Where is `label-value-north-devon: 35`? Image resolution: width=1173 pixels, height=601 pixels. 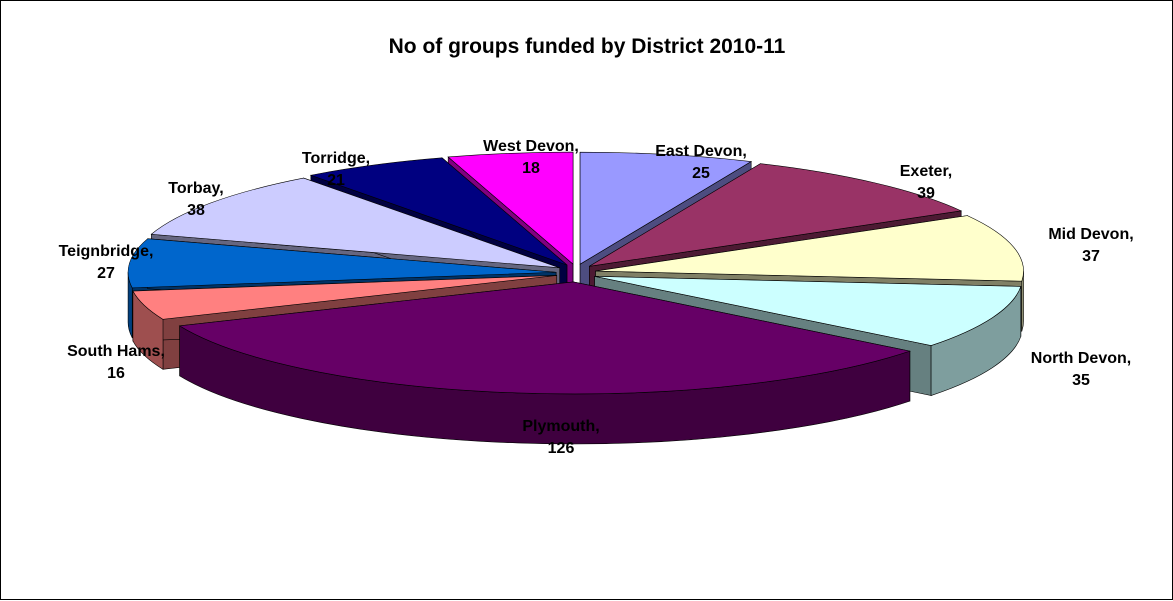 label-value-north-devon: 35 is located at coordinates (1081, 380).